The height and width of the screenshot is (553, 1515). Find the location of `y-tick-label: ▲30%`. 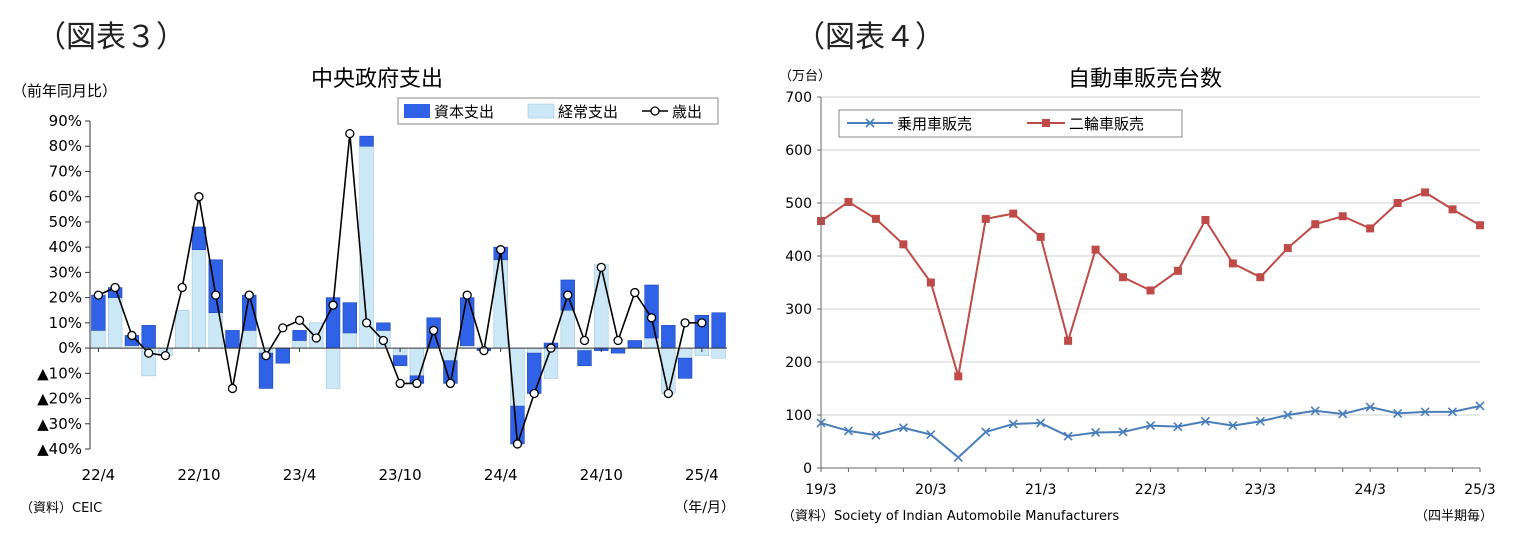

y-tick-label: ▲30% is located at coordinates (59, 424).